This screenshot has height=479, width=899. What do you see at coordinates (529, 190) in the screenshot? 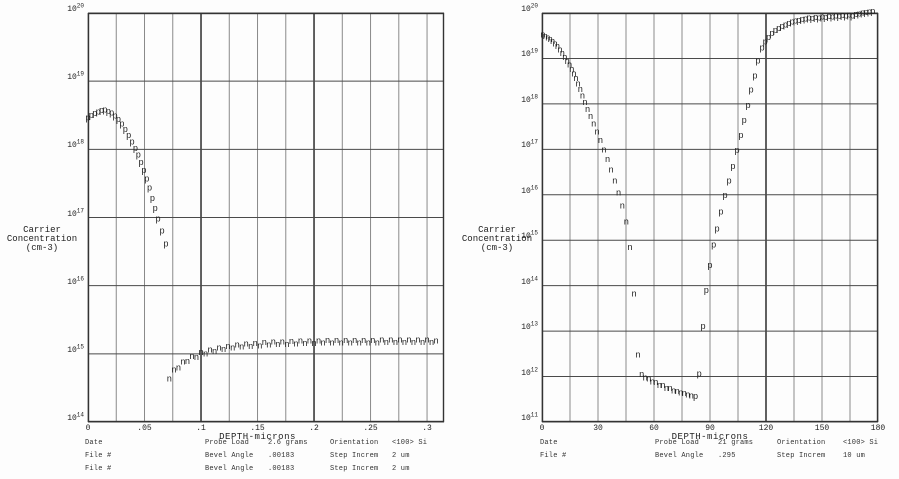
I see `y-tick-label: 1016` at bounding box center [529, 190].